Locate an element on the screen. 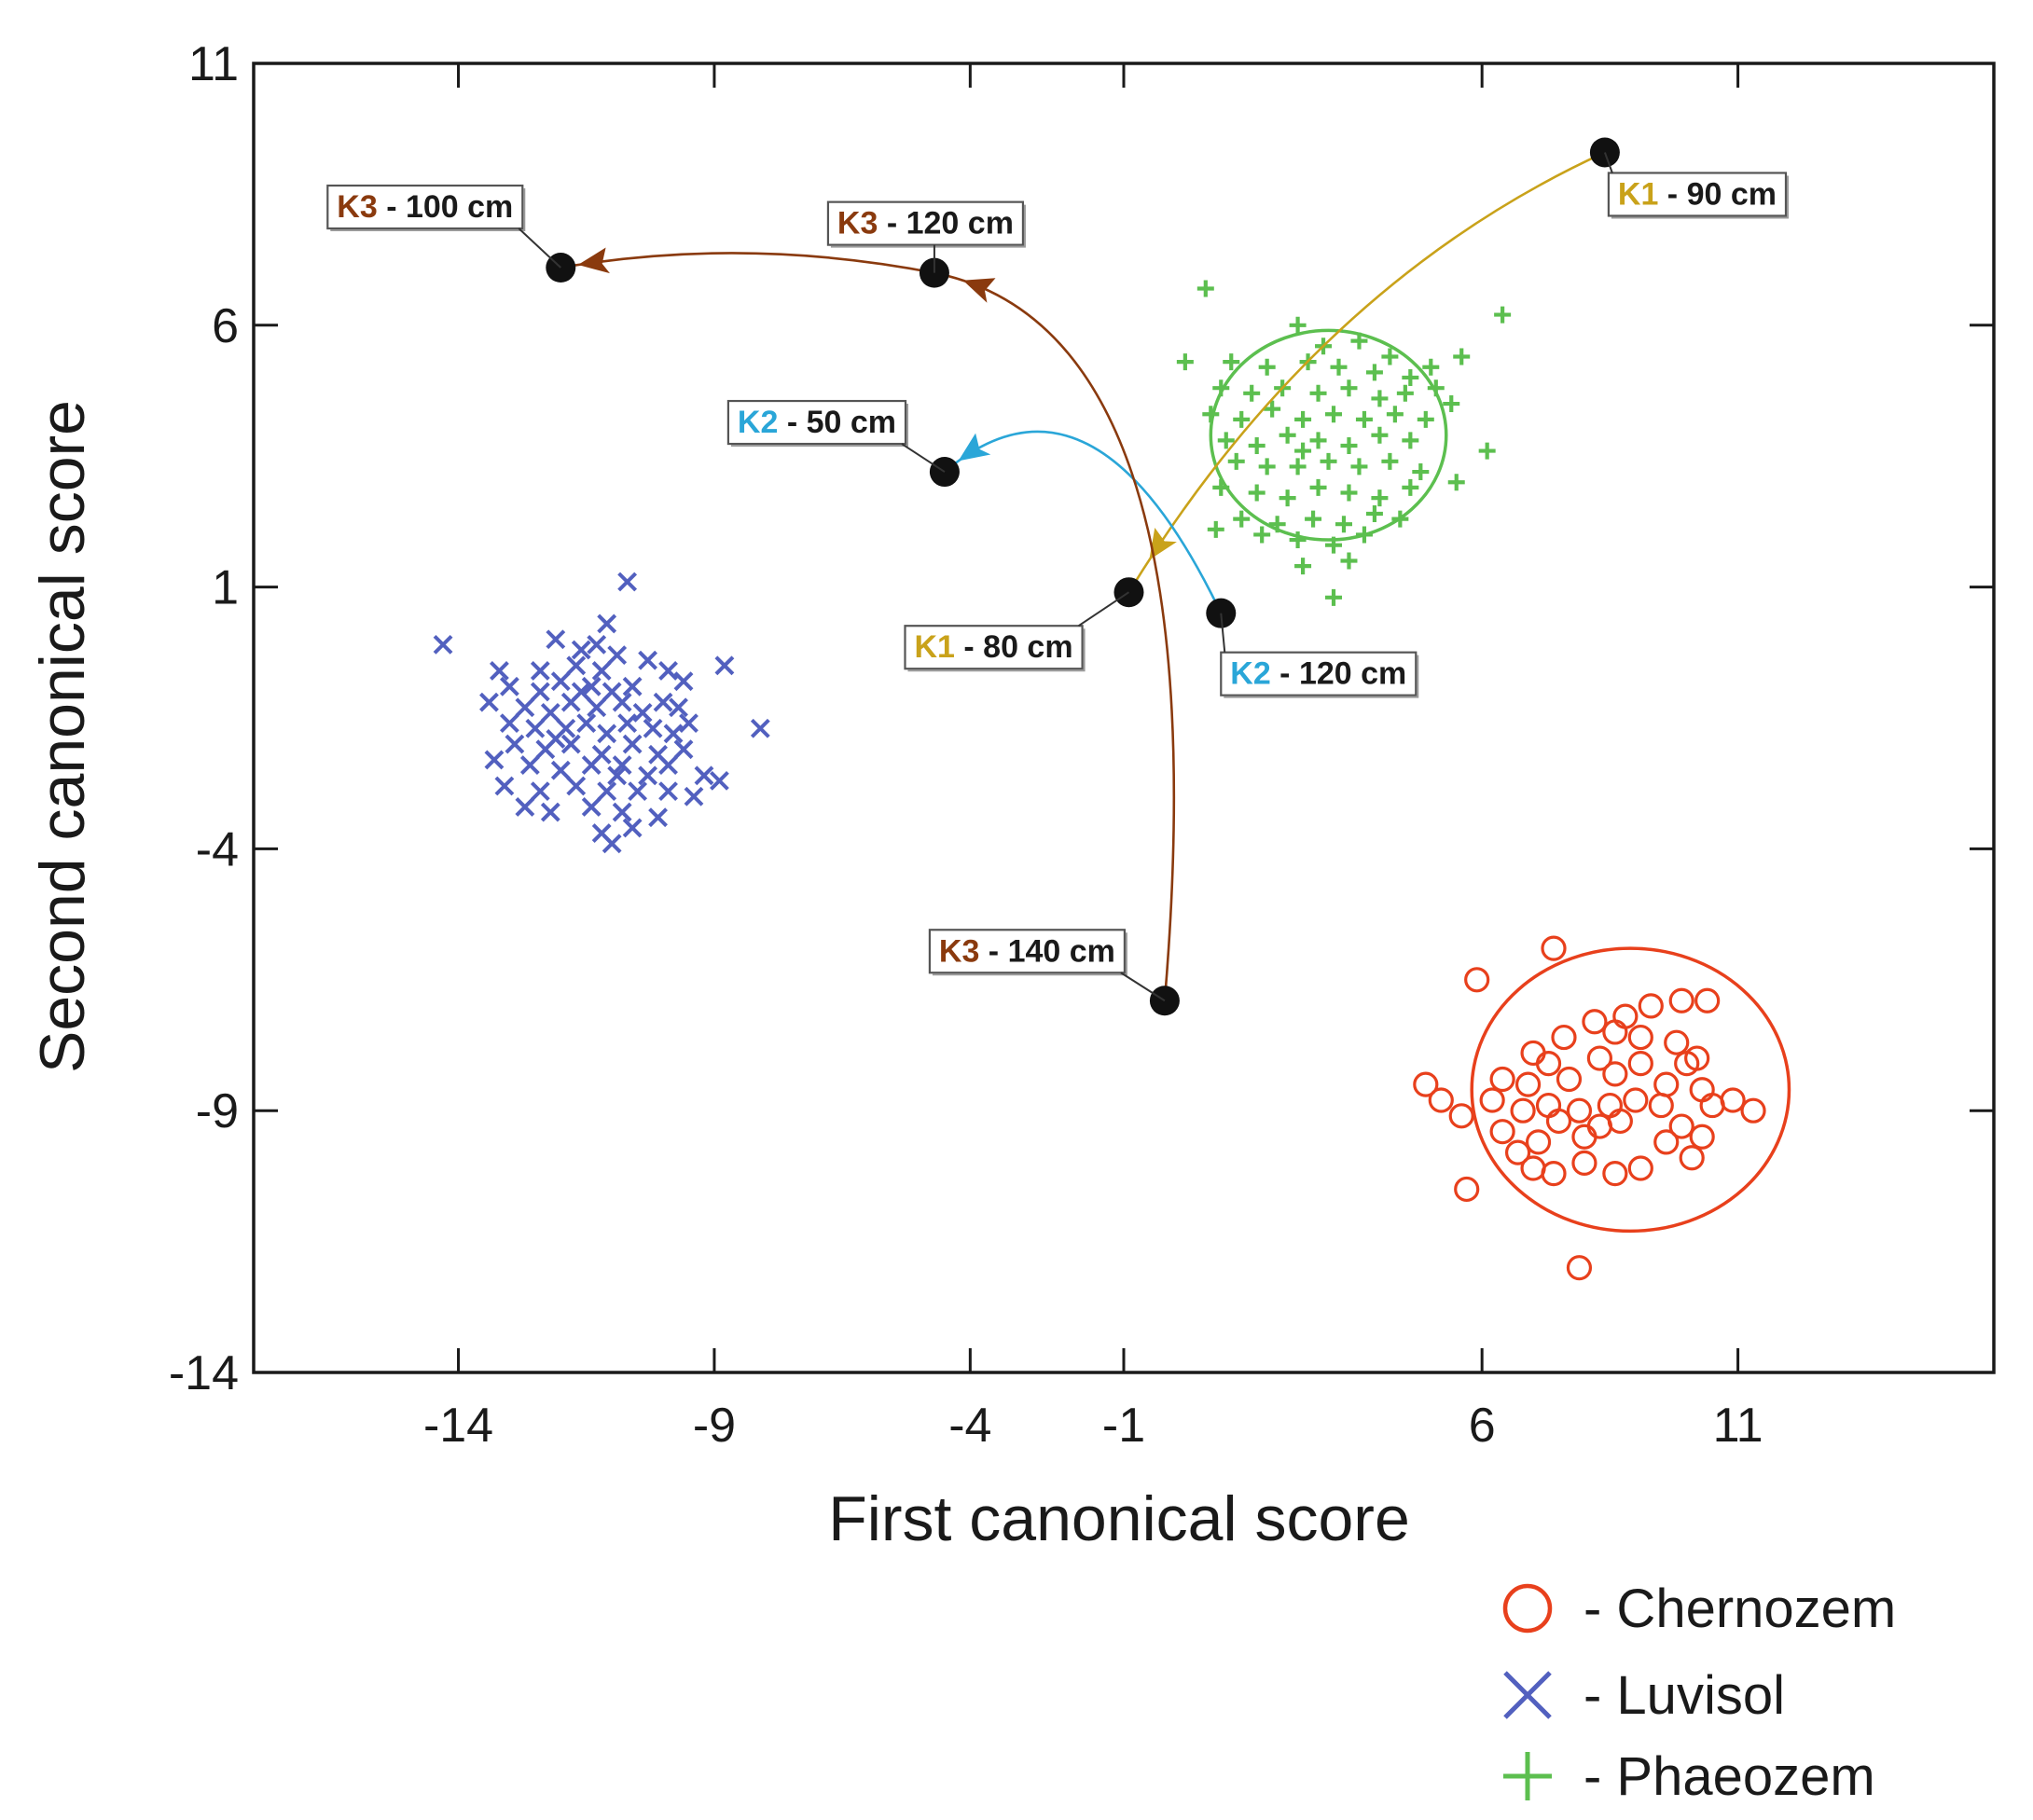  k2-120-label-prefix: K2 is located at coordinates (1250, 674).